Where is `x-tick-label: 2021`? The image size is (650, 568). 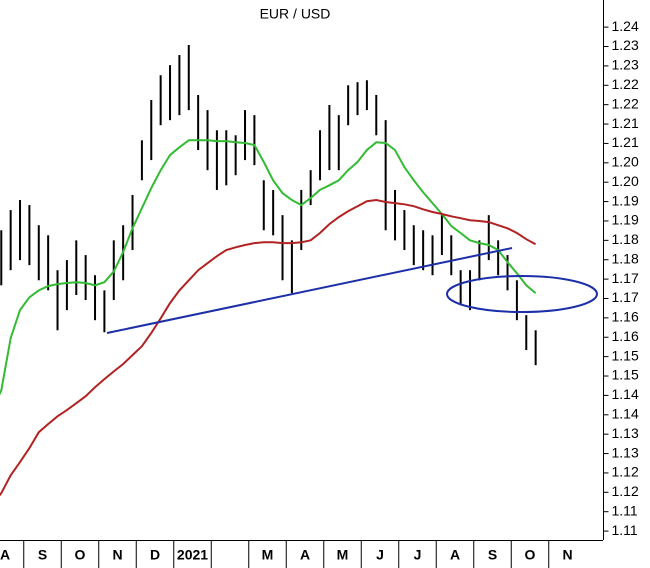 x-tick-label: 2021 is located at coordinates (192, 555).